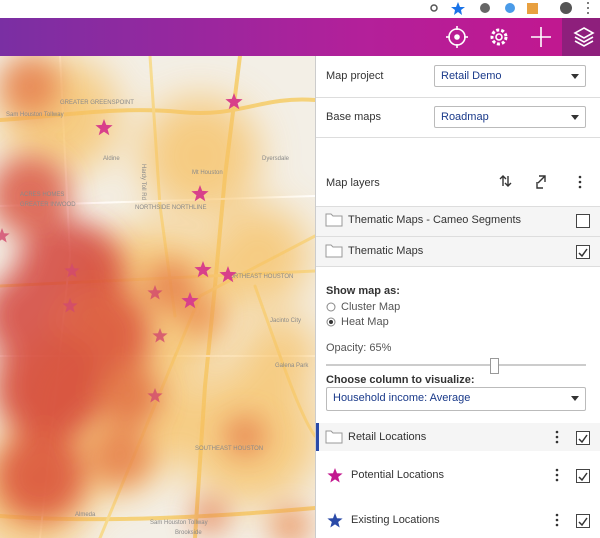  Describe the element at coordinates (276, 159) in the screenshot. I see `map-label: Dyersdale` at that location.